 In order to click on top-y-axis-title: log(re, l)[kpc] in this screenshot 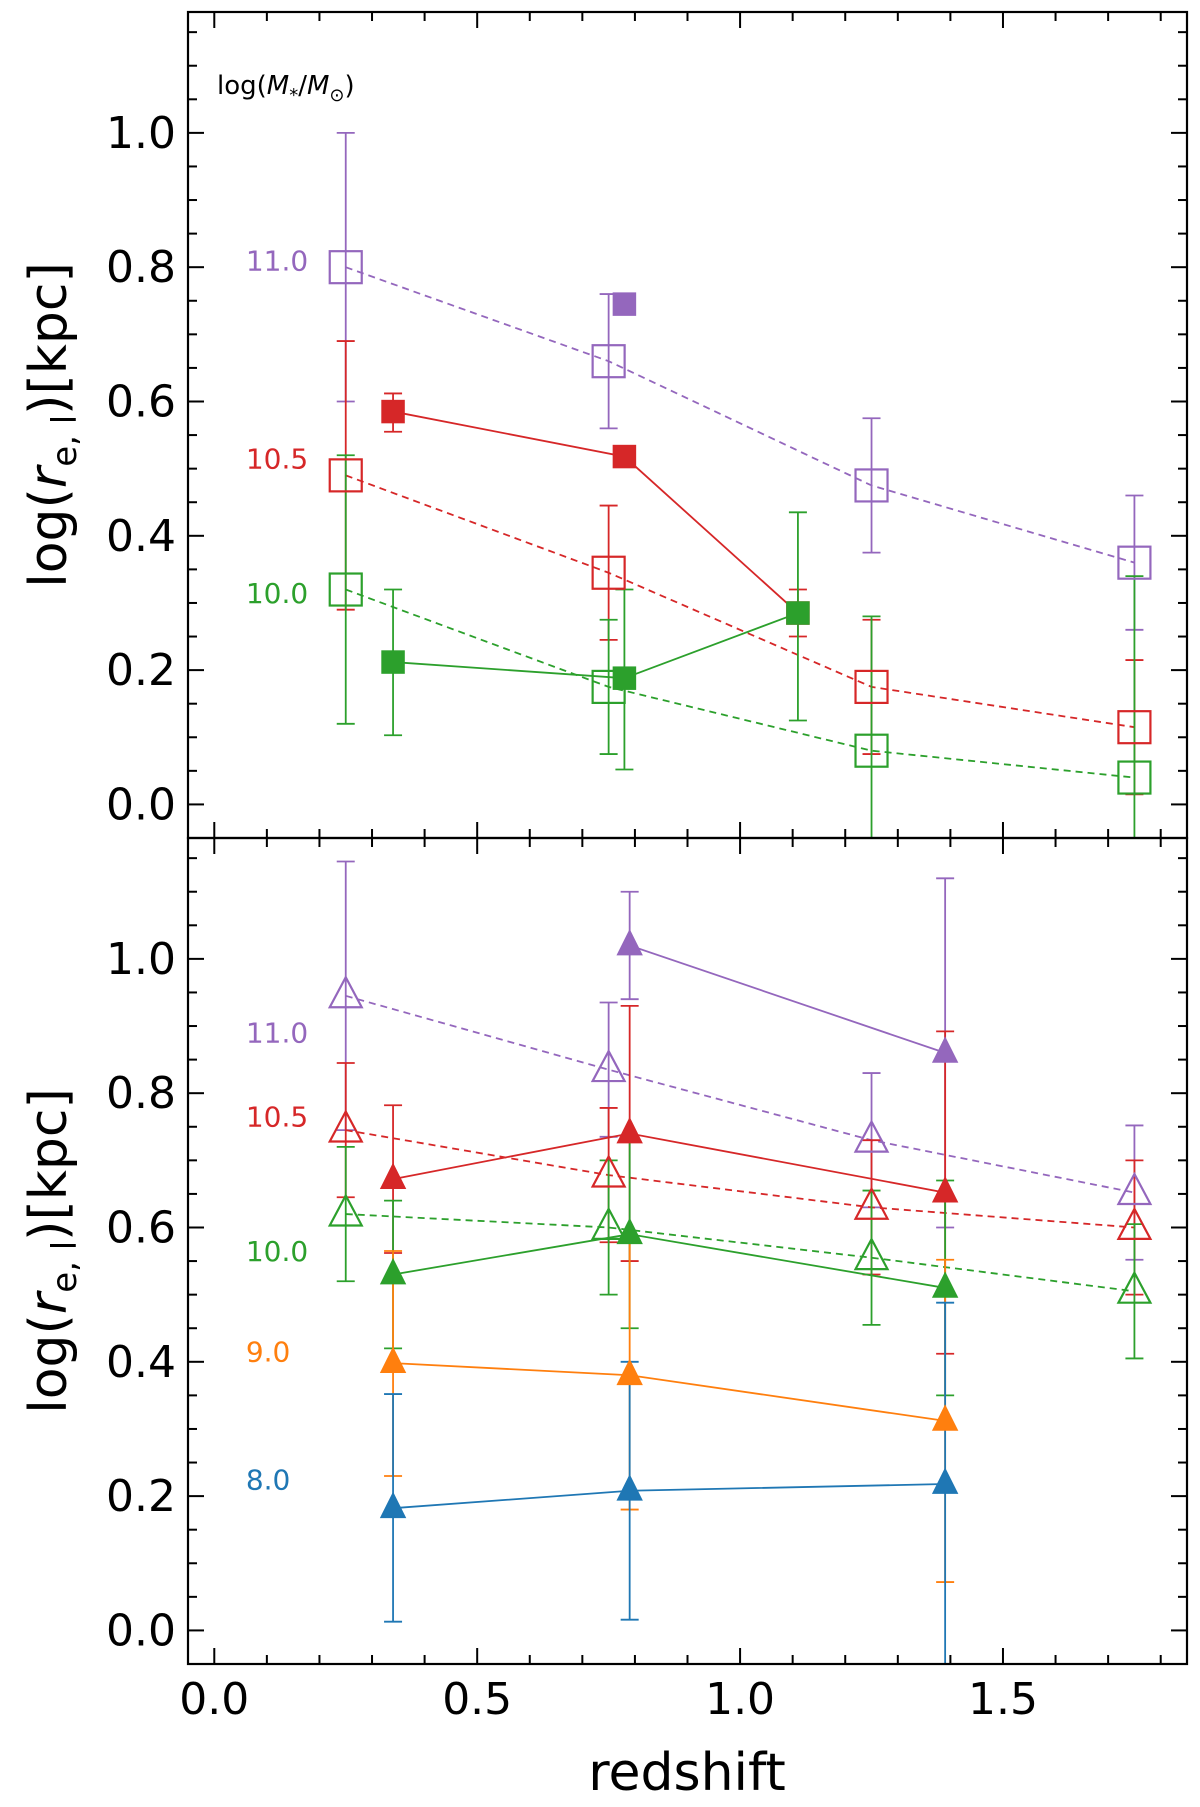, I will do `click(52, 425)`.